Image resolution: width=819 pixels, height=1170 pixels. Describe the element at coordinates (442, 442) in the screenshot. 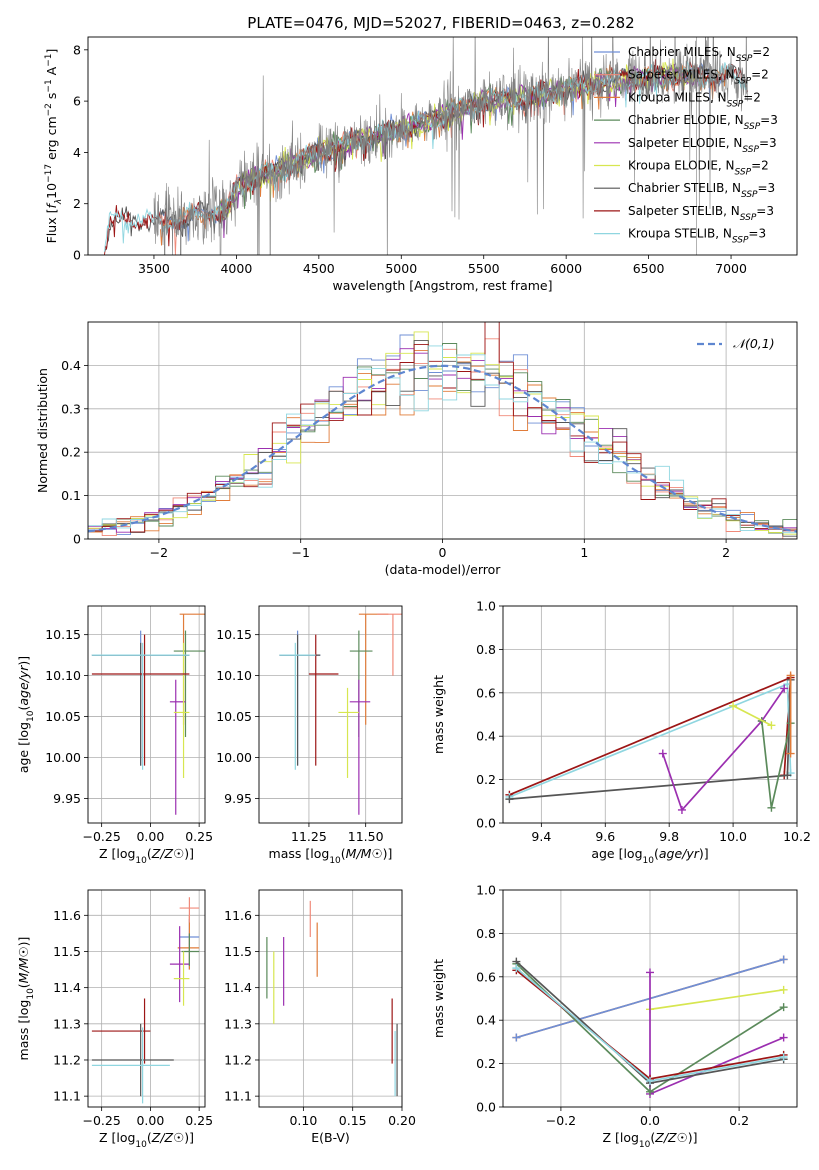

I see `residual-histogram` at that location.